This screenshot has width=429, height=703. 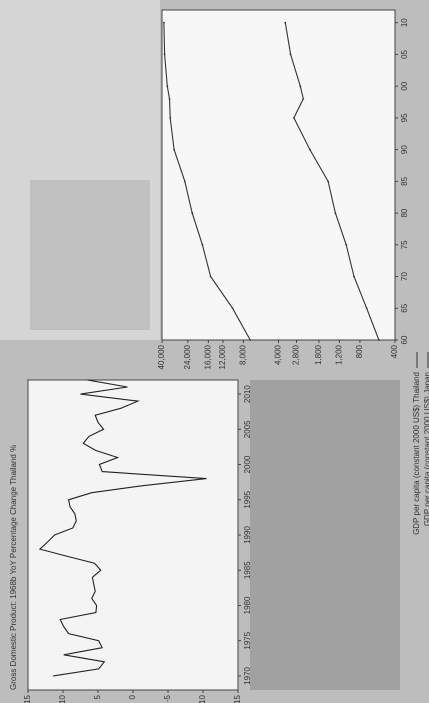 I want to click on x-tick-label: 1990, so click(x=247, y=535).